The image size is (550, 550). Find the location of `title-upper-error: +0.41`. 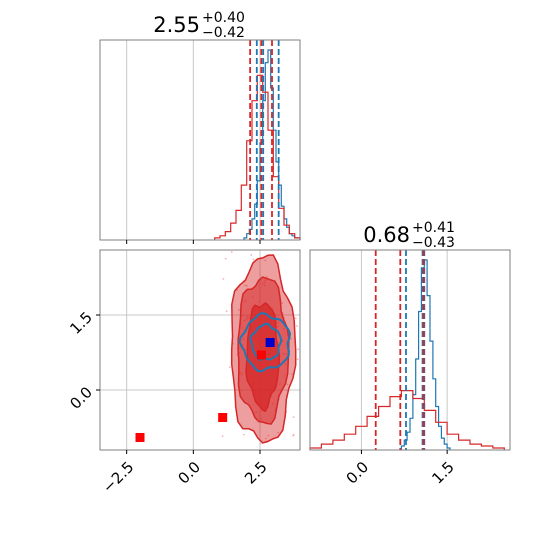

title-upper-error: +0.41 is located at coordinates (433, 228).